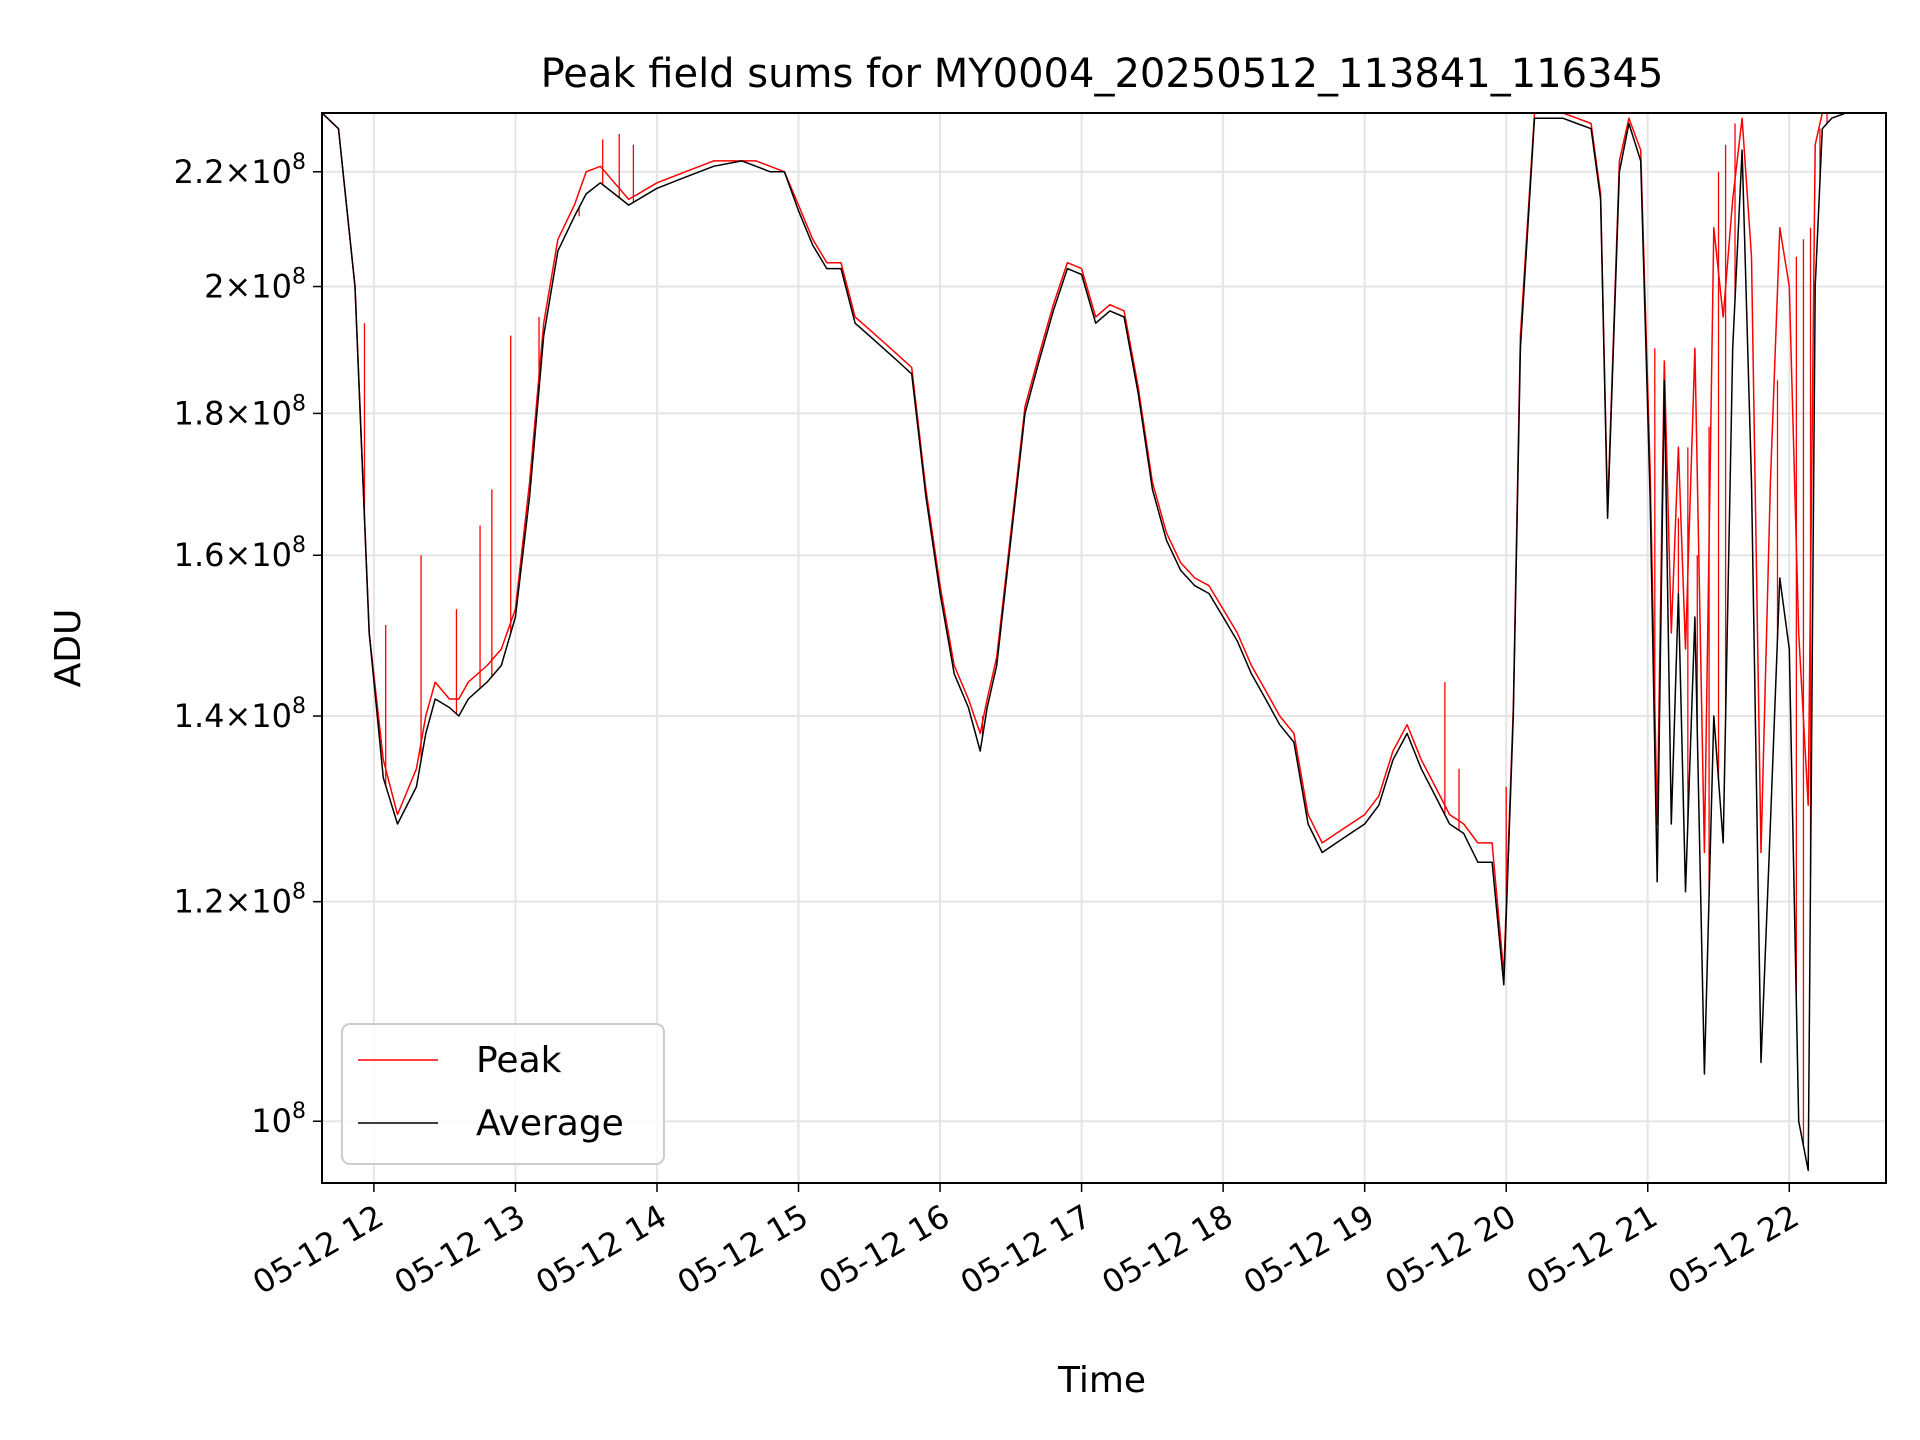  I want to click on legend-label-peak: Peak, so click(519, 1060).